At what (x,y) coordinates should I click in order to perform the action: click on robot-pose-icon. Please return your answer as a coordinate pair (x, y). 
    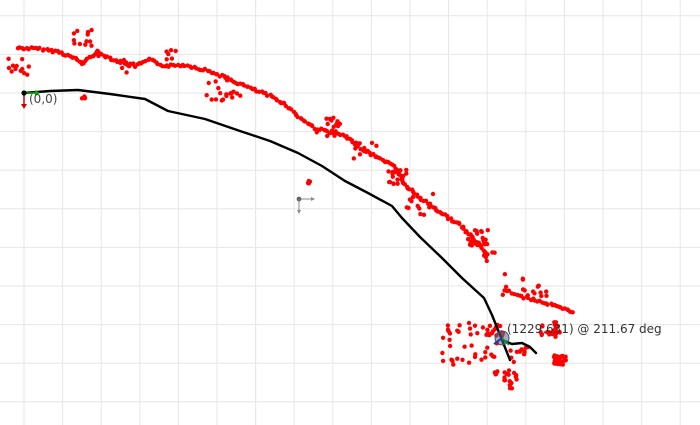
    Looking at the image, I should click on (501, 338).